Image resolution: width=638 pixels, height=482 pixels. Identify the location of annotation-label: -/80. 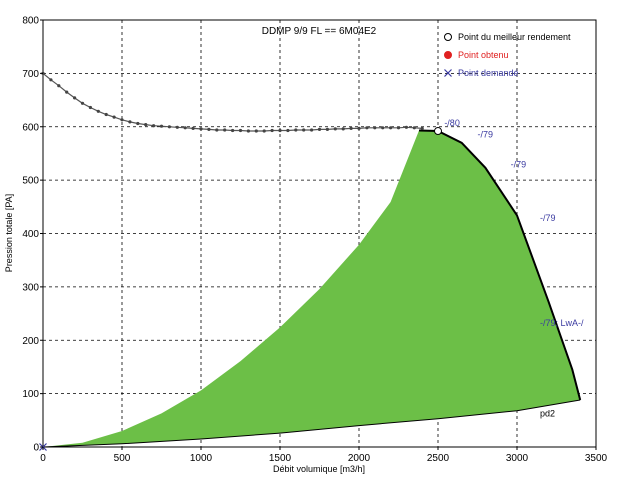
(452, 123).